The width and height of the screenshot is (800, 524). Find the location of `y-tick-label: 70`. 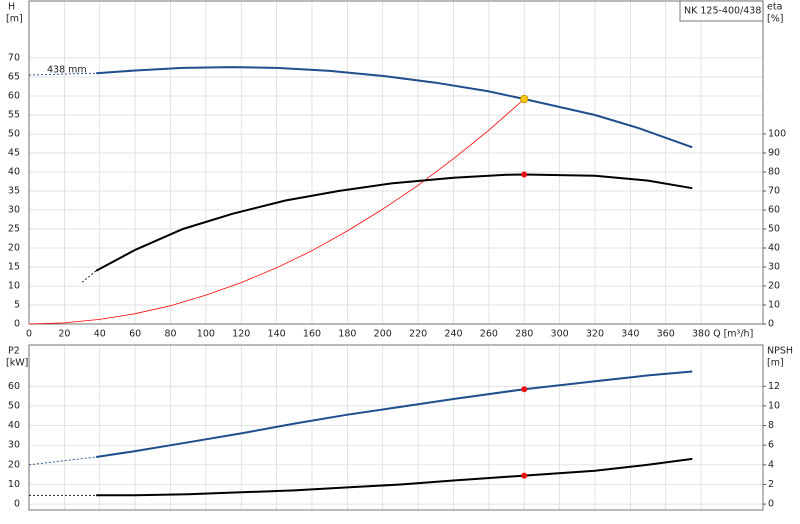

y-tick-label: 70 is located at coordinates (14, 58).